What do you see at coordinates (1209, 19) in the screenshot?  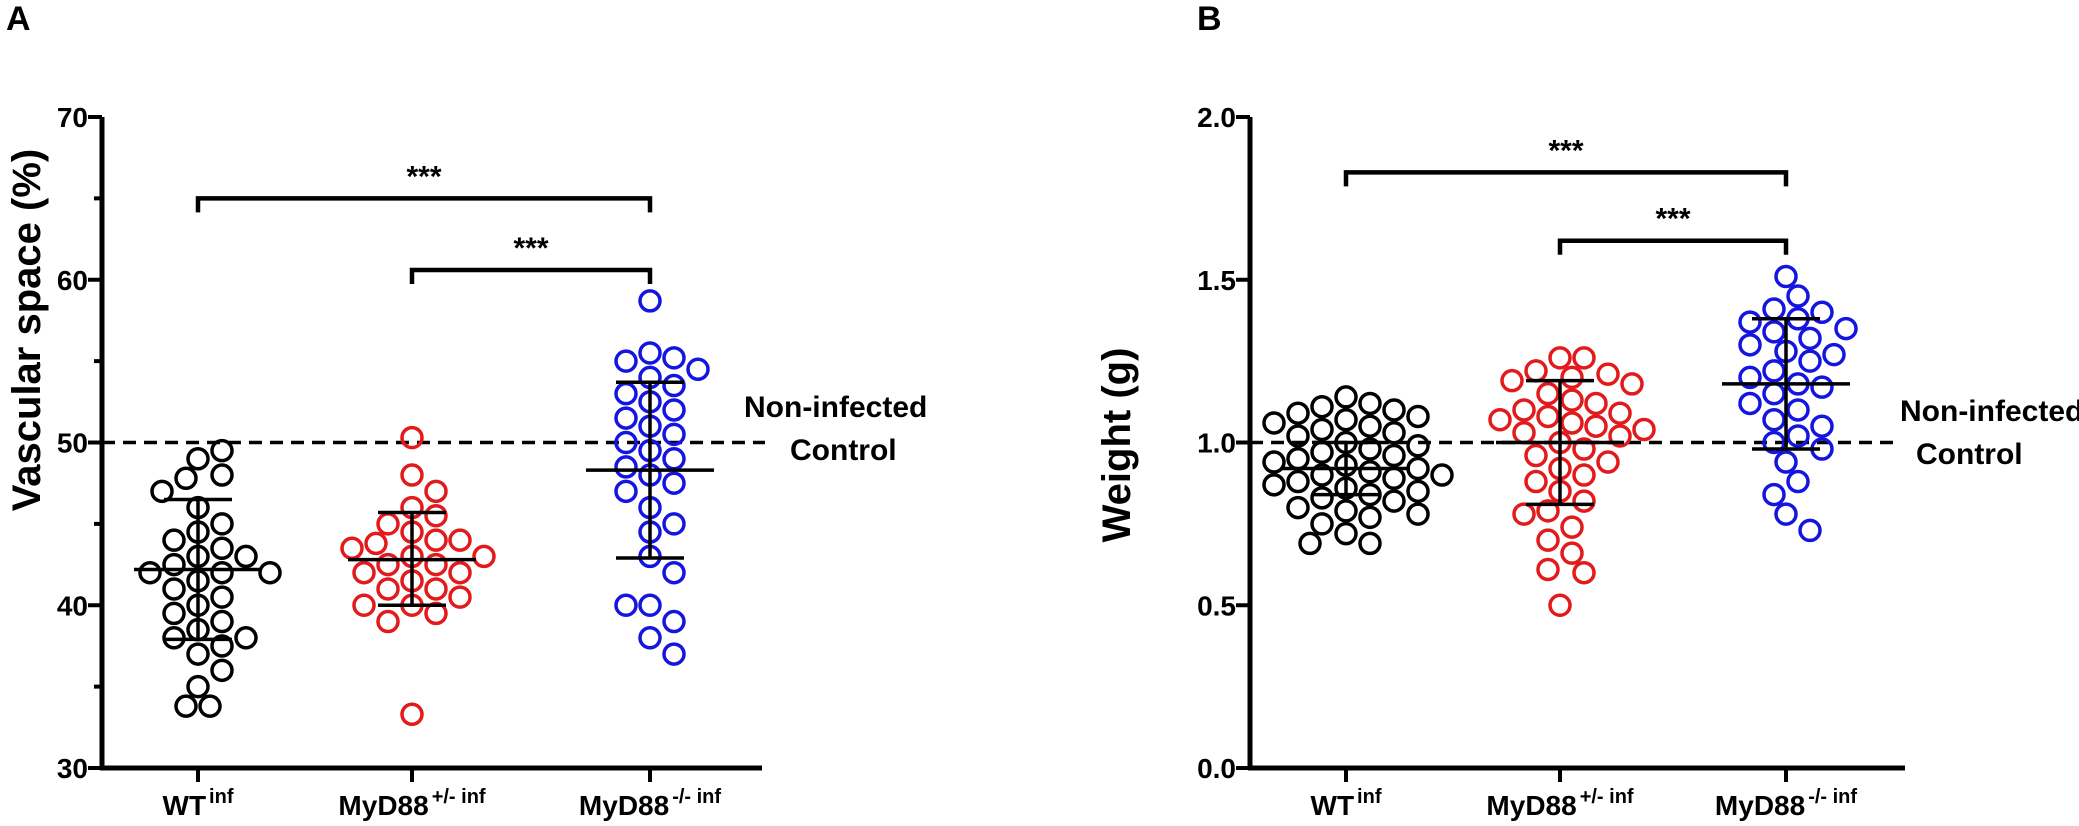 I see `panel-b-letter: B` at bounding box center [1209, 19].